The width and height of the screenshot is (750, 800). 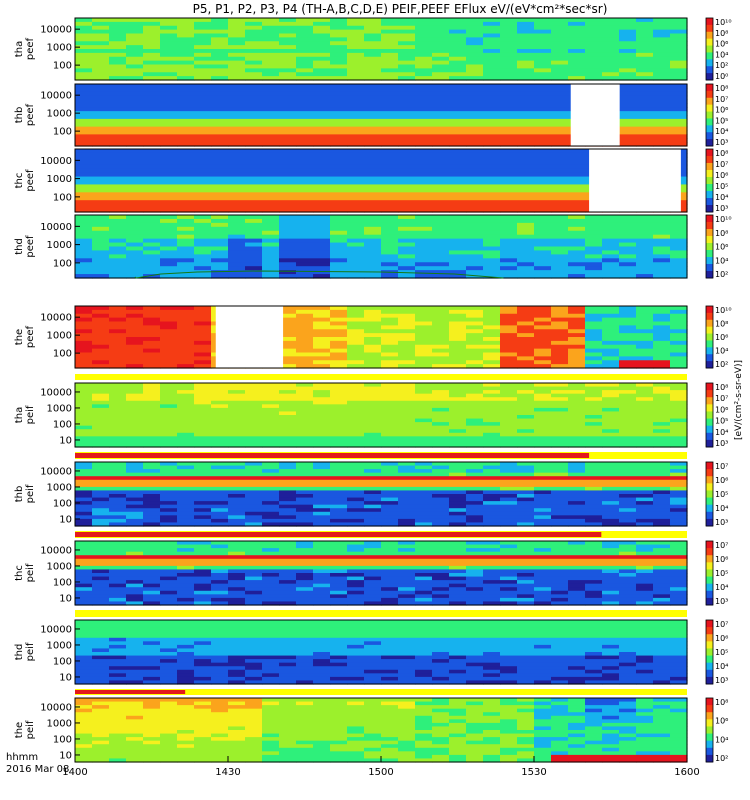 I want to click on colorbar-segment, so click(x=709, y=387).